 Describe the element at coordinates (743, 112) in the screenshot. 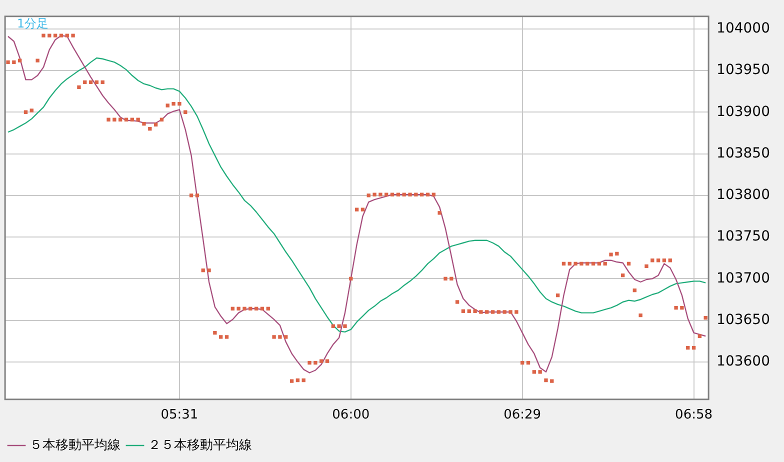

I see `y-tick-label: 103900` at that location.